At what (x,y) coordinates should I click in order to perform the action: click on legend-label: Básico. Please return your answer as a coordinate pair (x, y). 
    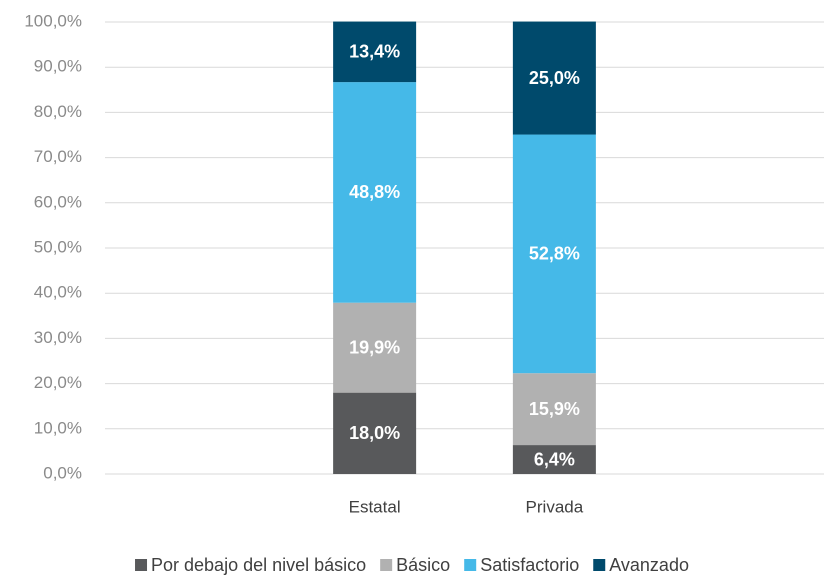
    Looking at the image, I should click on (423, 565).